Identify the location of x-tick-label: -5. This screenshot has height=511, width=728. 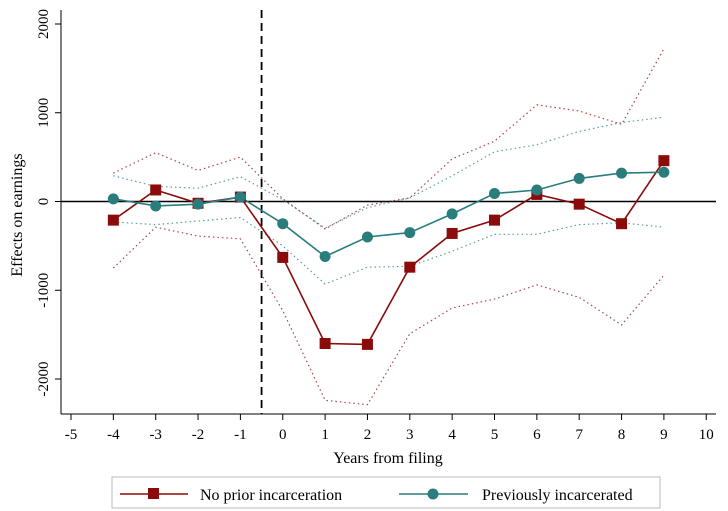
(71, 435).